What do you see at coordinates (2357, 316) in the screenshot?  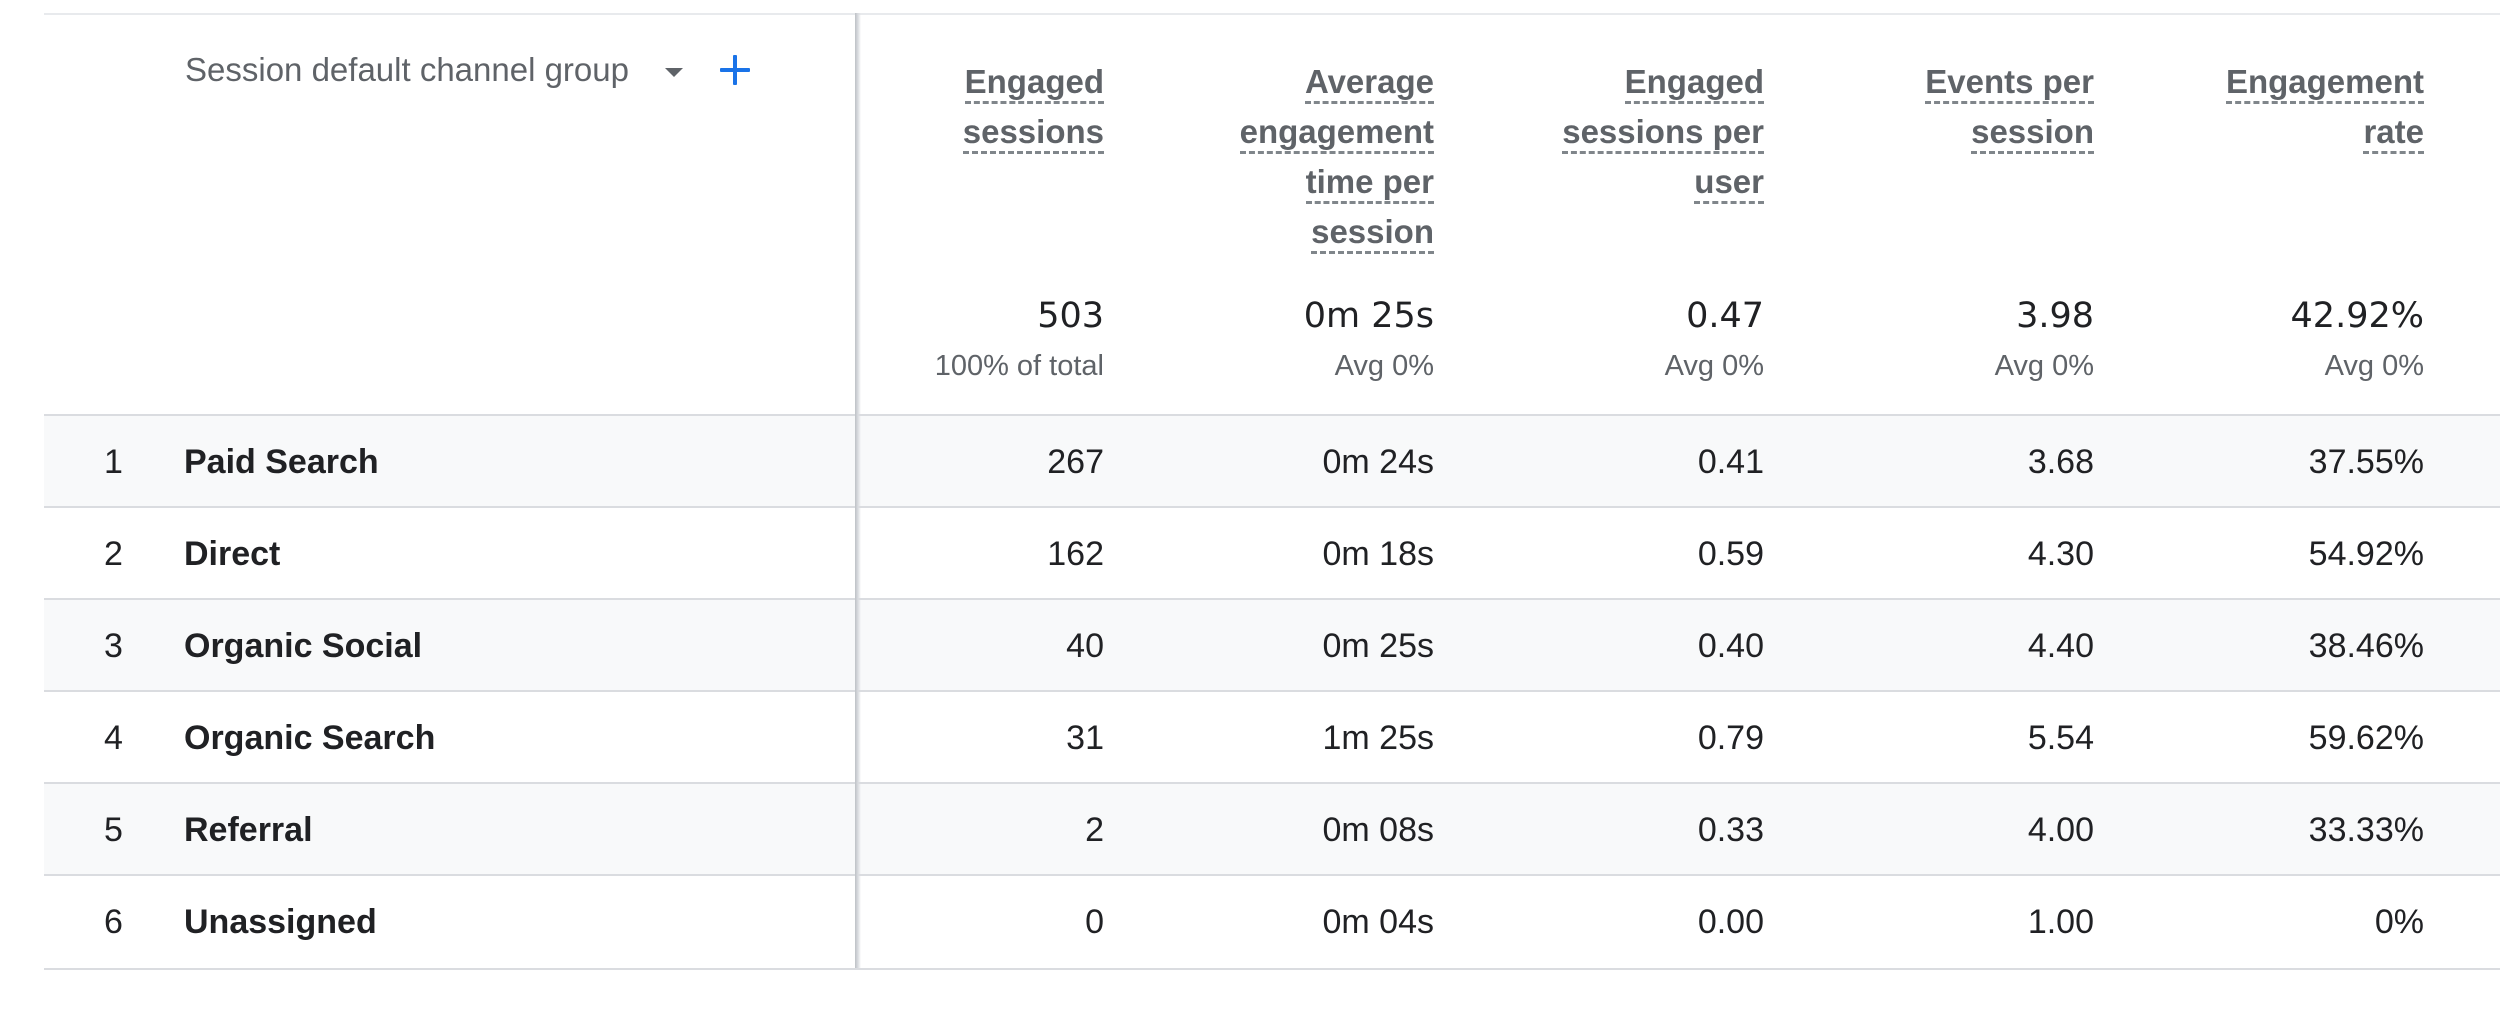 I see `total-value: 42.92%` at bounding box center [2357, 316].